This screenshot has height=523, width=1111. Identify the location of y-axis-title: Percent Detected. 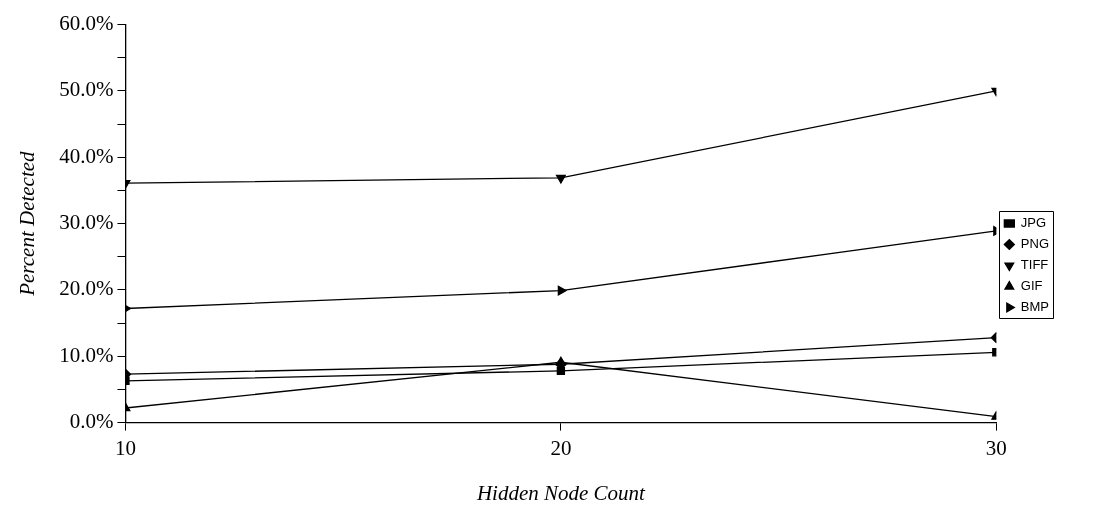
(27, 223).